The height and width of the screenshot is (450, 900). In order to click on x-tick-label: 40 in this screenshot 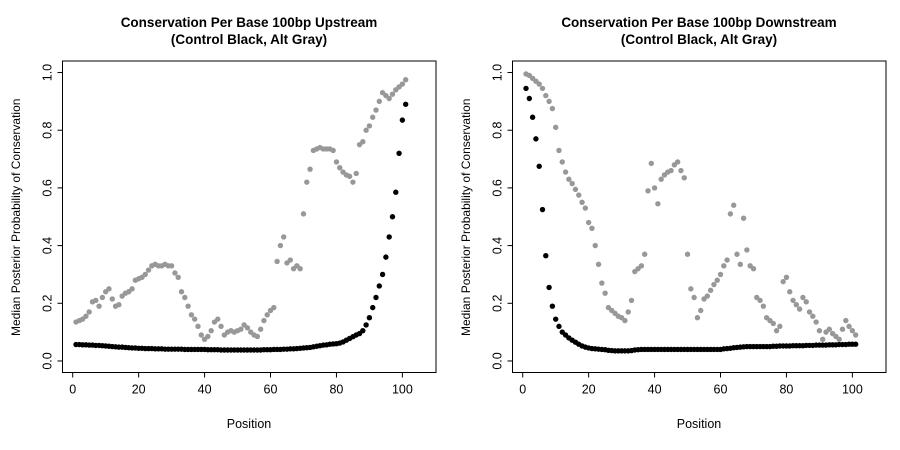, I will do `click(205, 390)`.